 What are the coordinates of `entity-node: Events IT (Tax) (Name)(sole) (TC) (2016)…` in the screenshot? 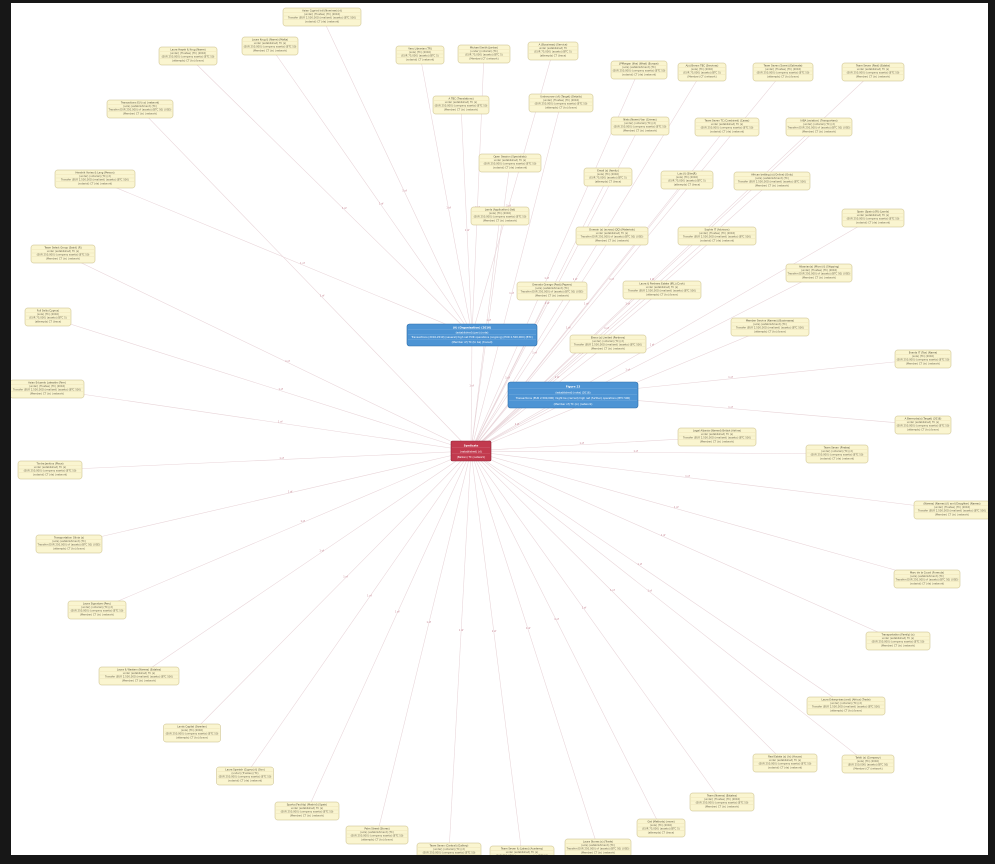 It's located at (923, 359).